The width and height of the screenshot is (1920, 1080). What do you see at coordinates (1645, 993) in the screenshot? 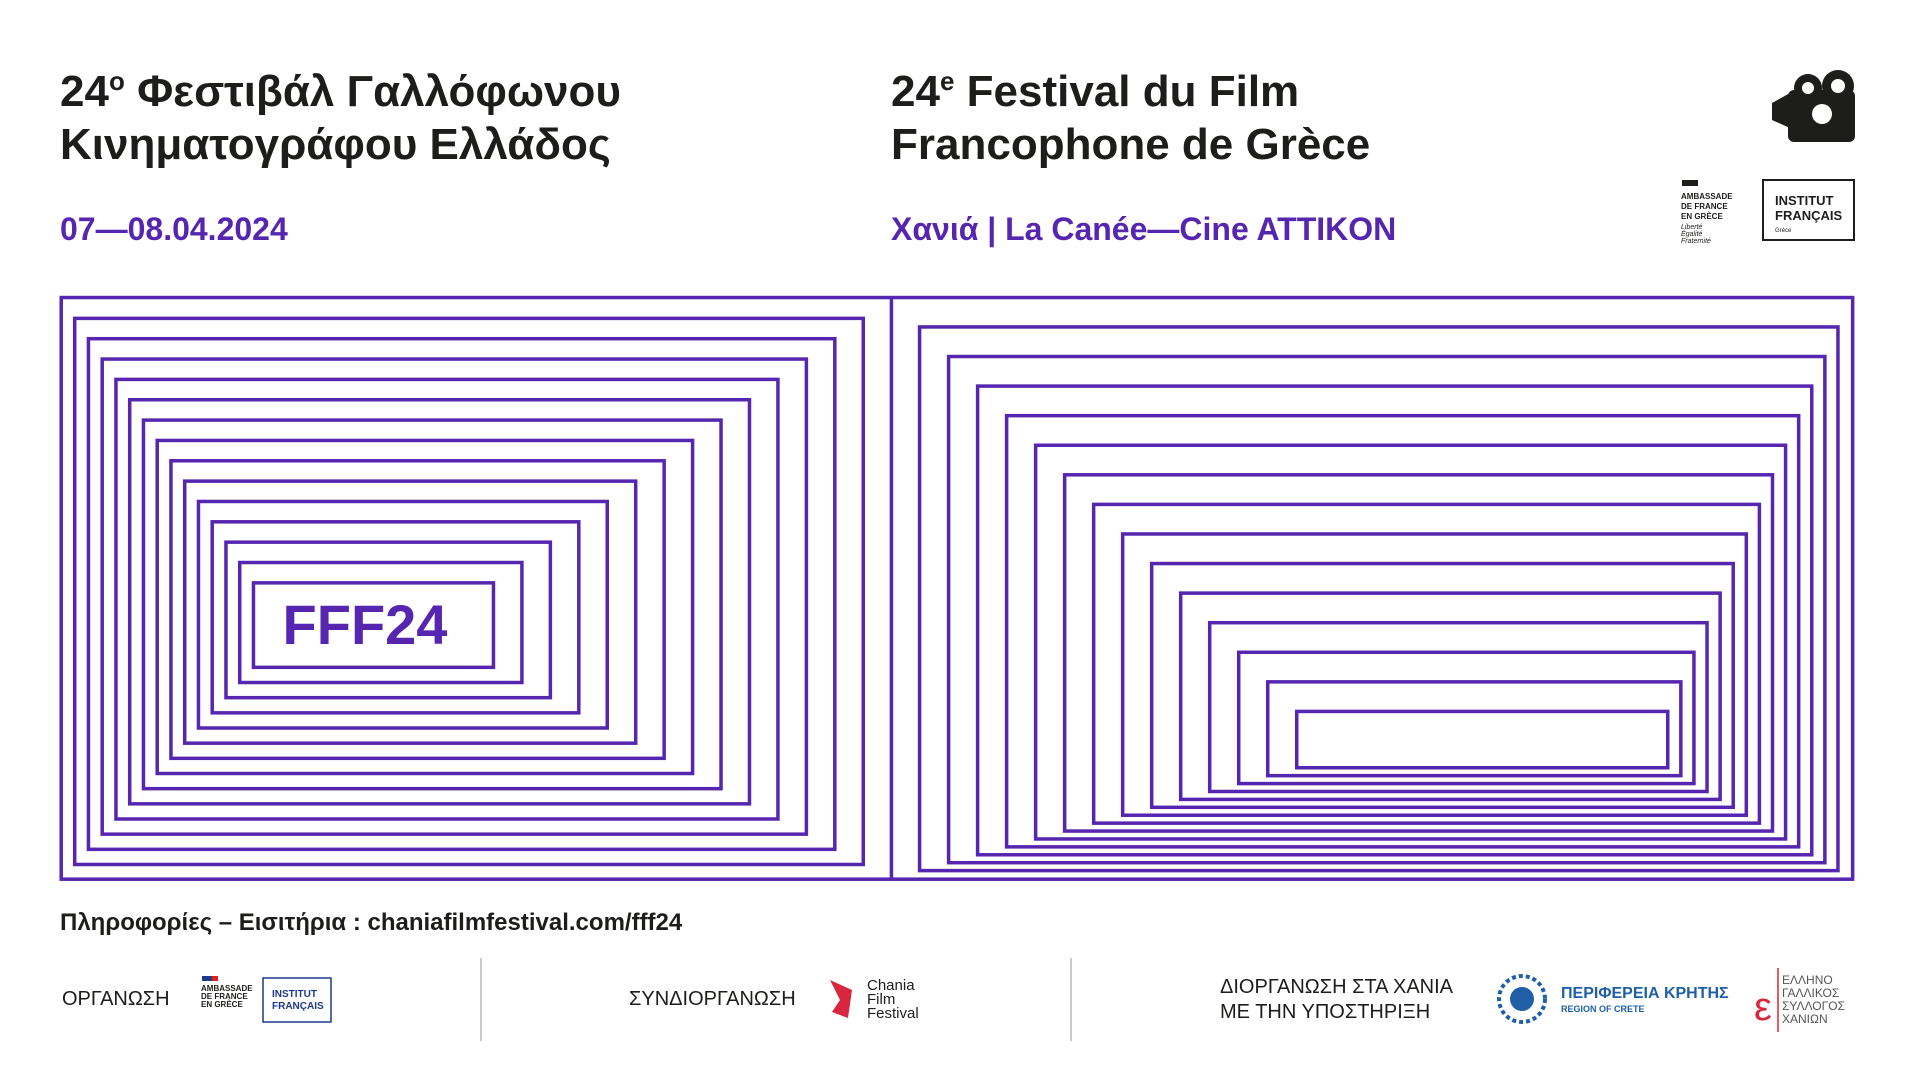
I see `region-name: ΠΕΡΙΦΕΡΕΙΑ ΚΡΗΤΗΣ` at bounding box center [1645, 993].